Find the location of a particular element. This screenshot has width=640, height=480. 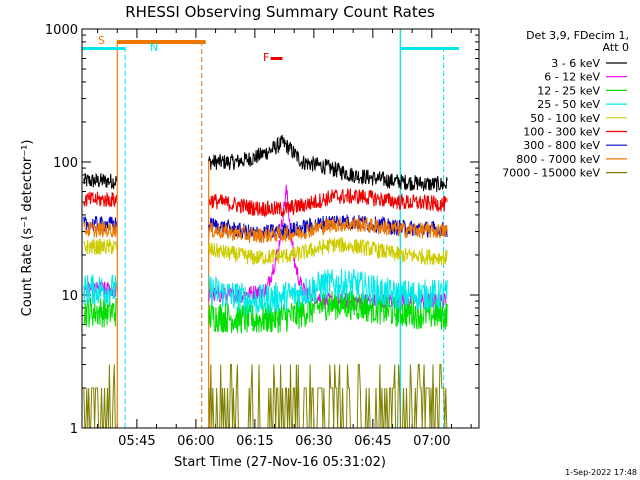

legend-entry-label: 12 - 25 keV is located at coordinates (568, 90).